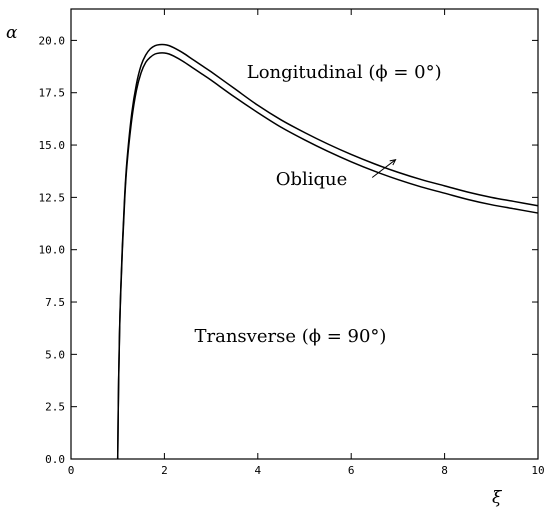  I want to click on y-tick-label: 10.0, so click(52, 250).